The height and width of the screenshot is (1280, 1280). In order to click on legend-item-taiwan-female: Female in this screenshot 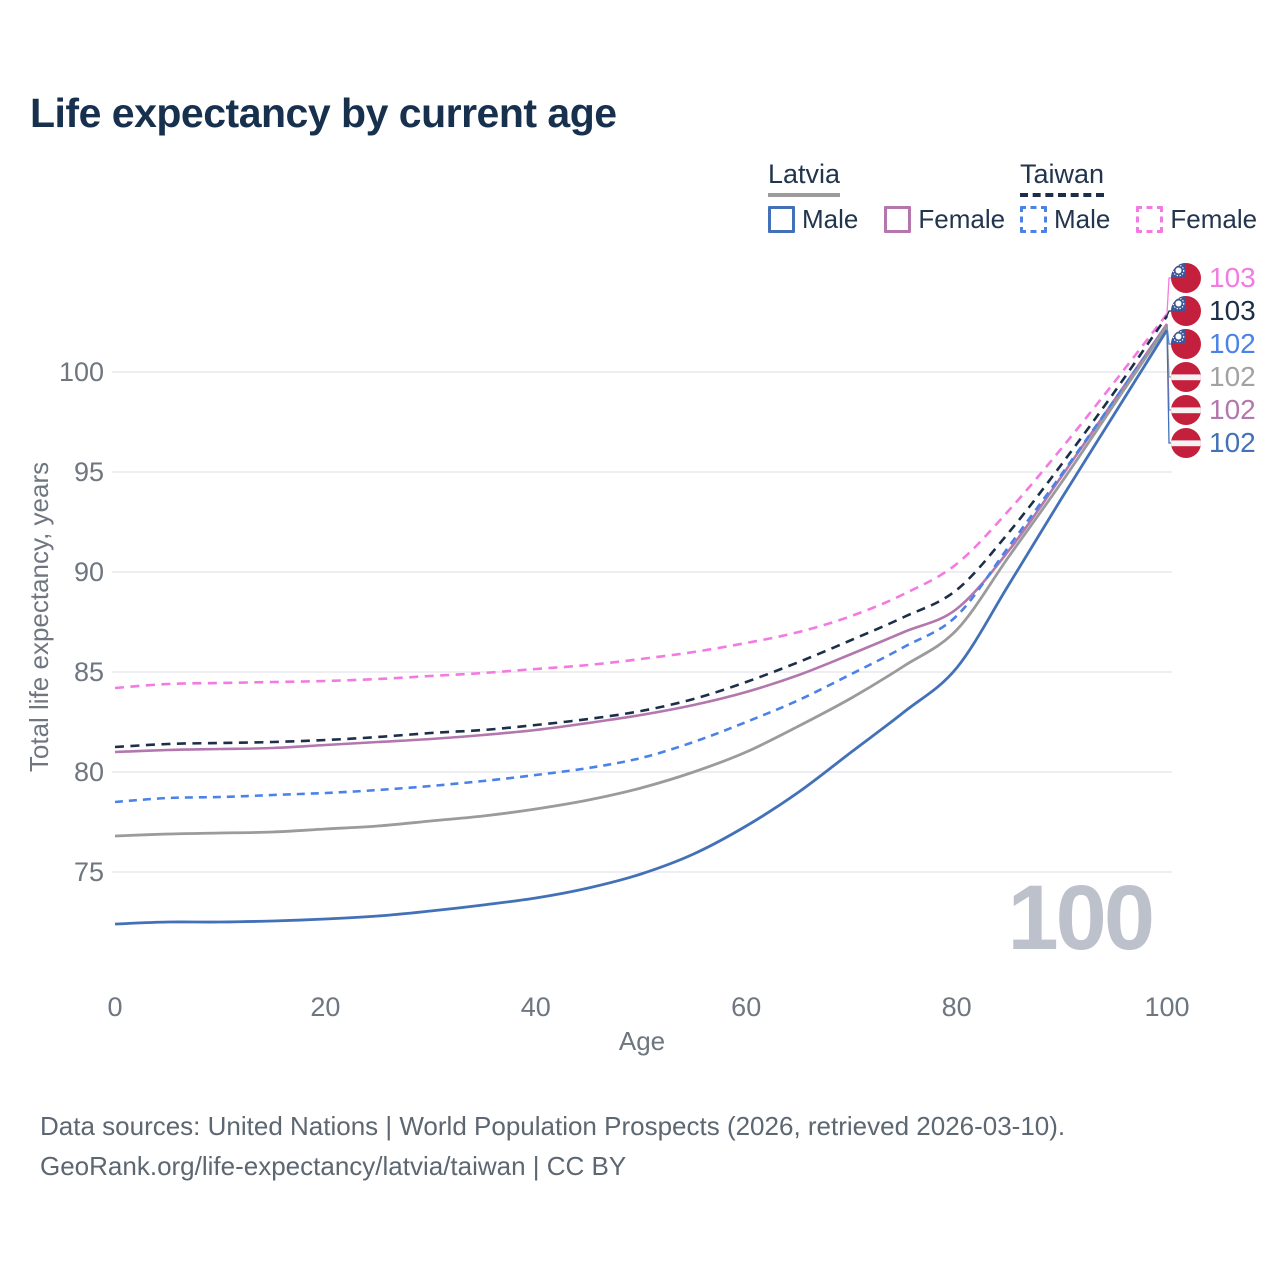, I will do `click(1197, 219)`.